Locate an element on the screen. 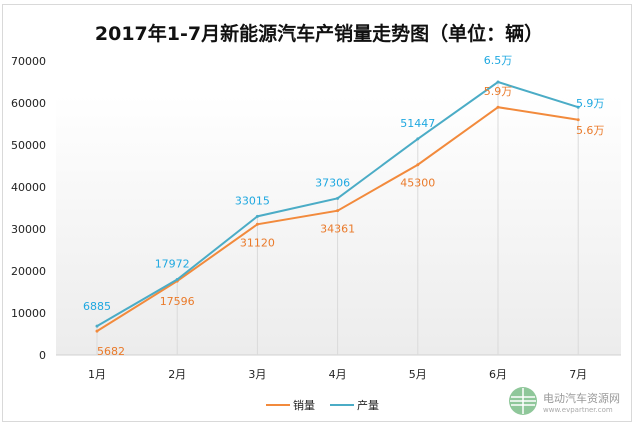 The height and width of the screenshot is (428, 638). chart-title: 2017年1-7月新能源汽车产销量走势图（单位：辆） is located at coordinates (319, 33).